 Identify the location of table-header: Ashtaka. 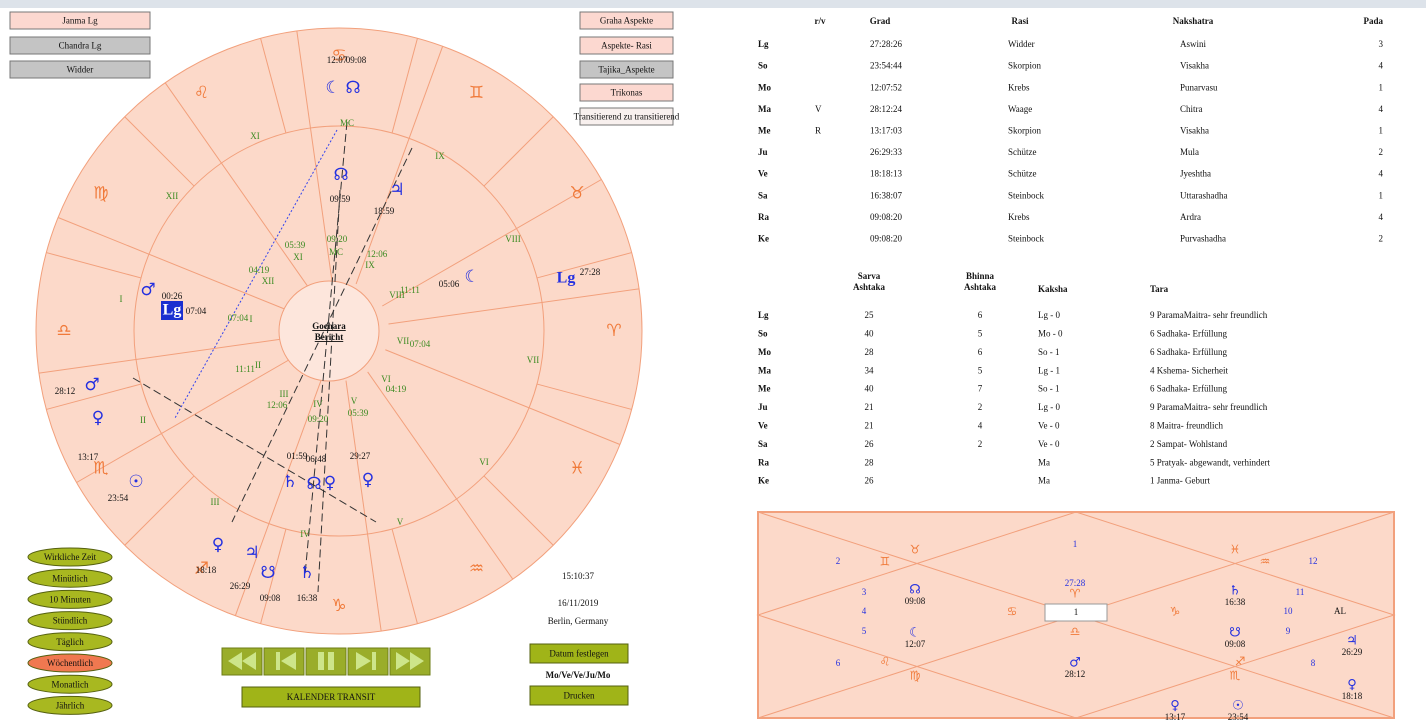
(869, 287).